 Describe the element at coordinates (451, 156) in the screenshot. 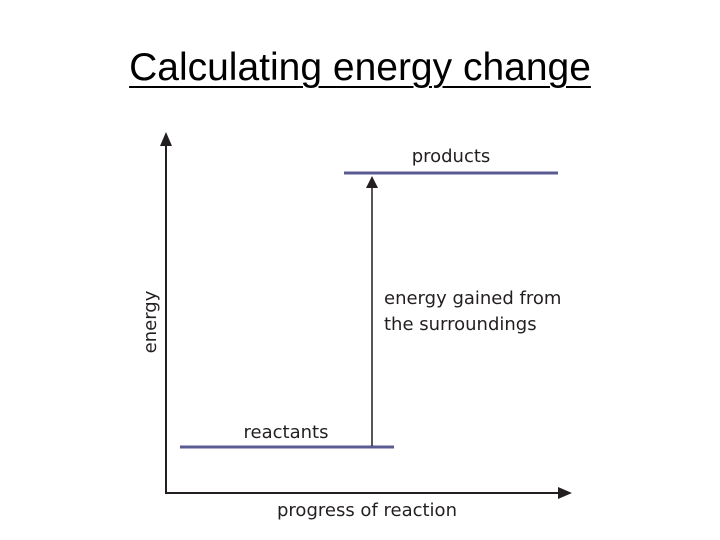

I see `products-label: products` at that location.